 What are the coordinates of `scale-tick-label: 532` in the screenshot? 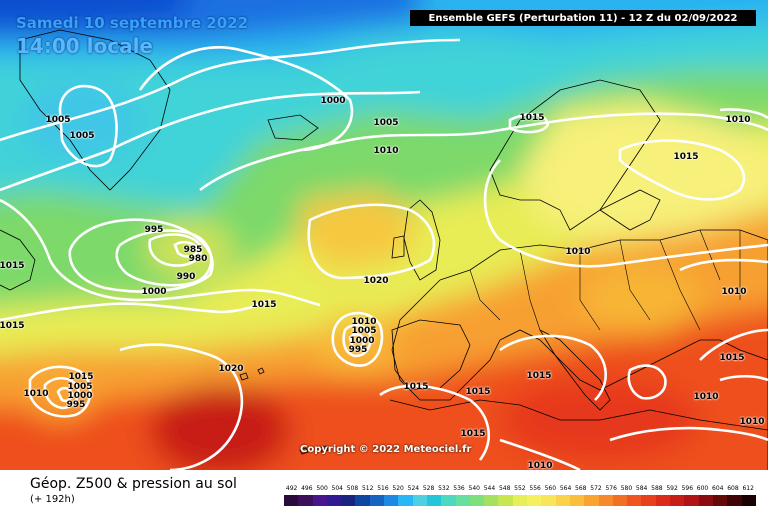 It's located at (444, 488).